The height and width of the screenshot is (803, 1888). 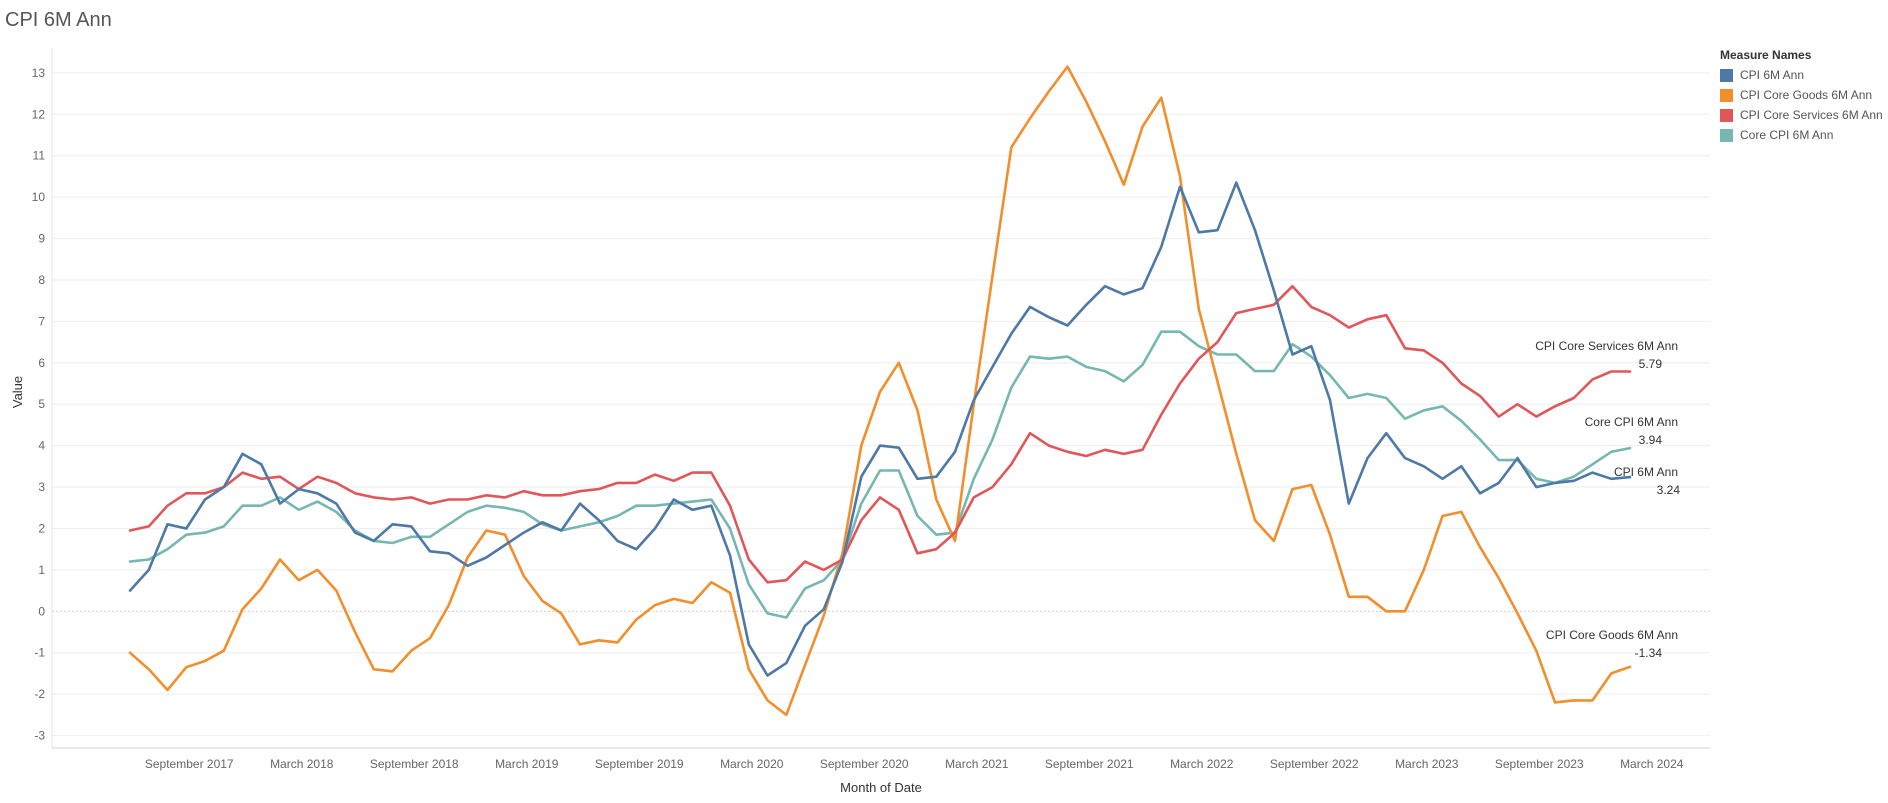 I want to click on y-tick-label: 5, so click(x=41, y=404).